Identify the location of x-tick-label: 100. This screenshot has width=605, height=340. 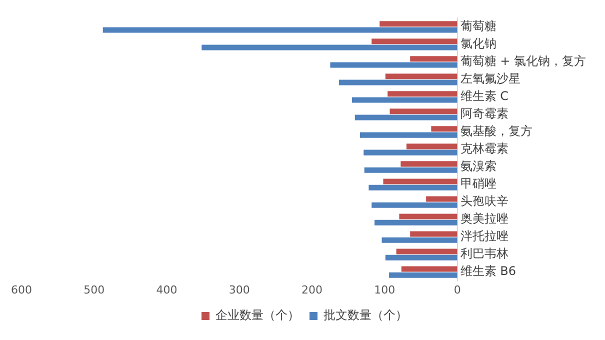
(385, 289).